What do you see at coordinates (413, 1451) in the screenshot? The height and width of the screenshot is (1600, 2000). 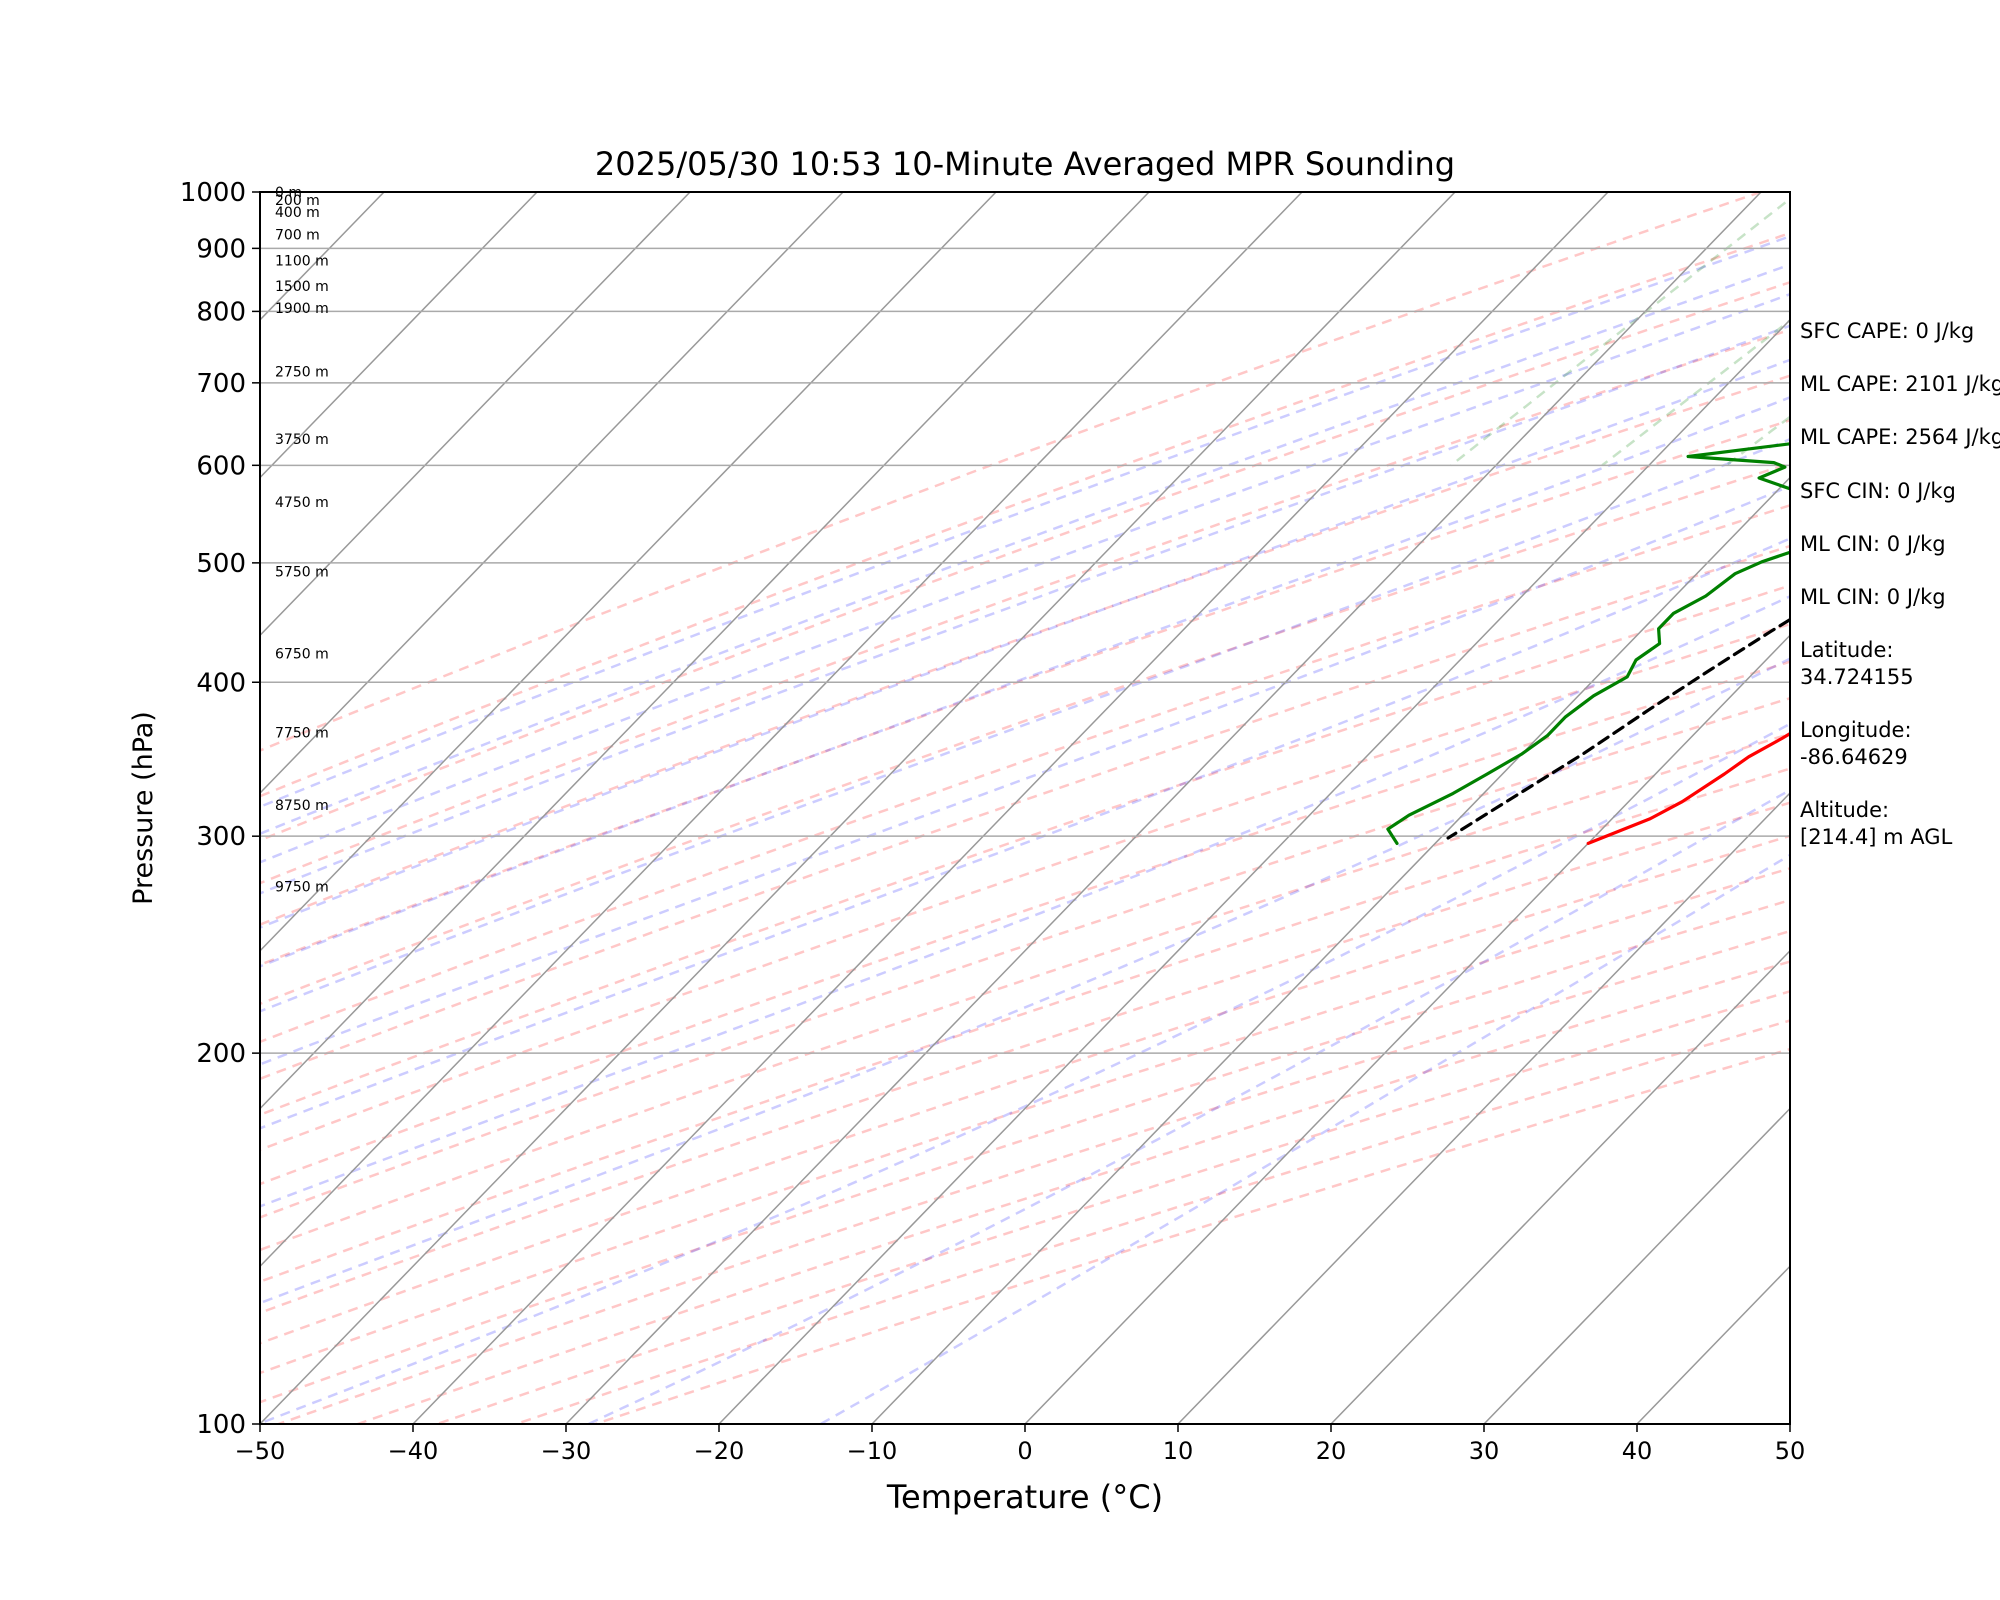 I see `x-tick-label: −40` at bounding box center [413, 1451].